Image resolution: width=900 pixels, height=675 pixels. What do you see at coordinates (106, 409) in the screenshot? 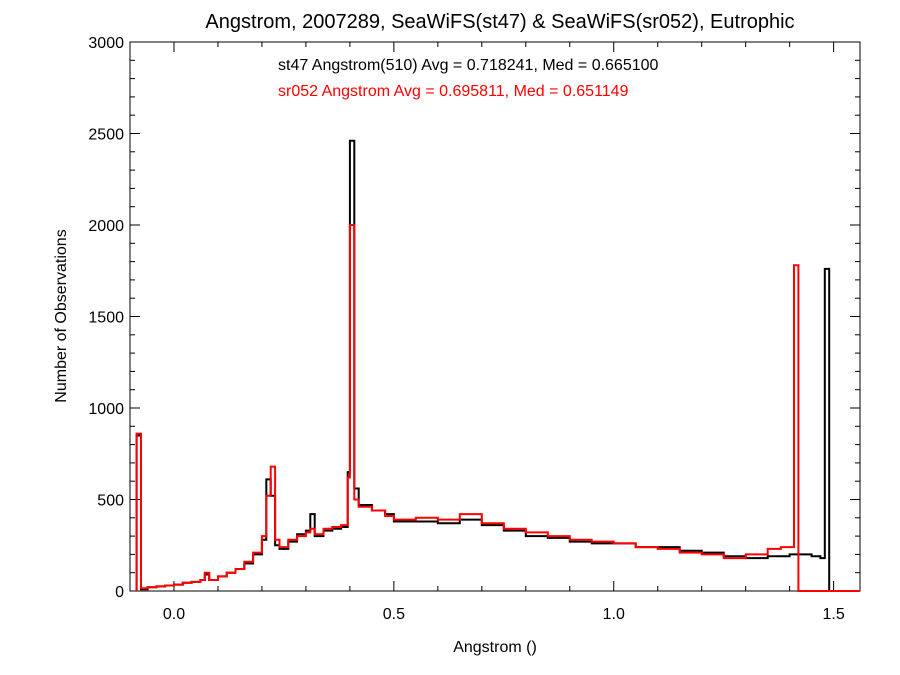
I see `y-tick-label: 1000` at bounding box center [106, 409].